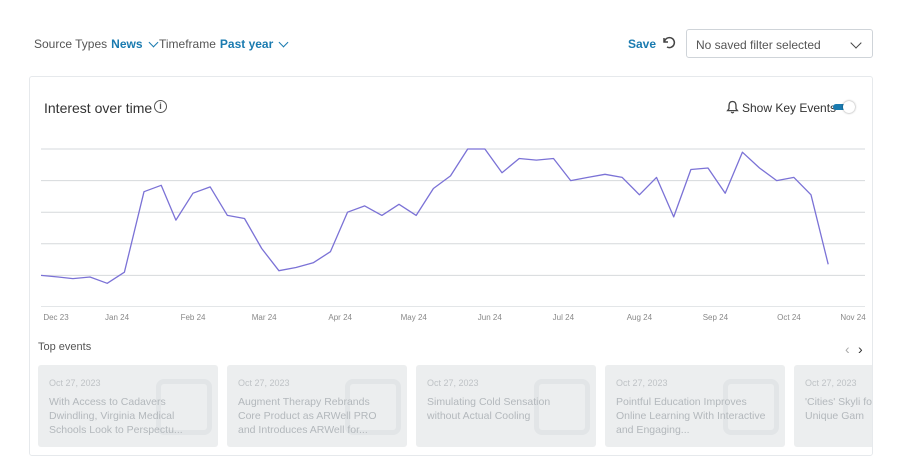 This screenshot has height=462, width=900. What do you see at coordinates (849, 107) in the screenshot?
I see `toggle-knob` at bounding box center [849, 107].